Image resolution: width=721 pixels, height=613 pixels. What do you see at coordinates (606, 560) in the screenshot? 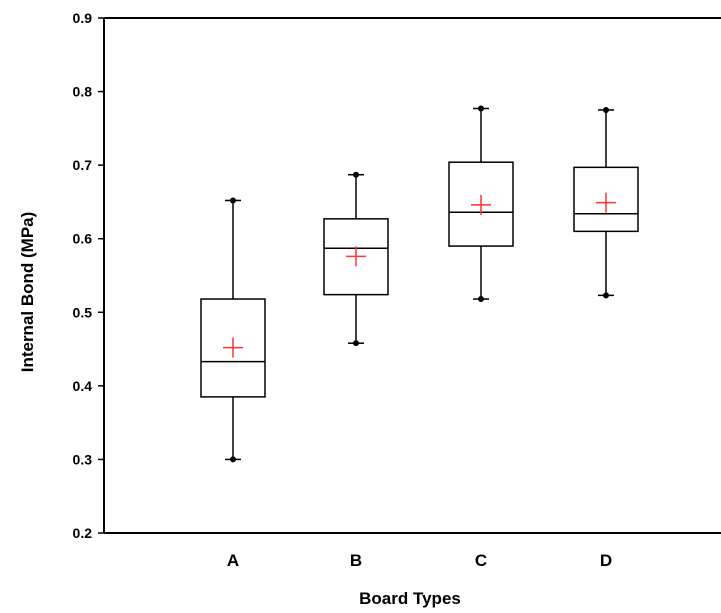
I see `x-category-label: D` at bounding box center [606, 560].